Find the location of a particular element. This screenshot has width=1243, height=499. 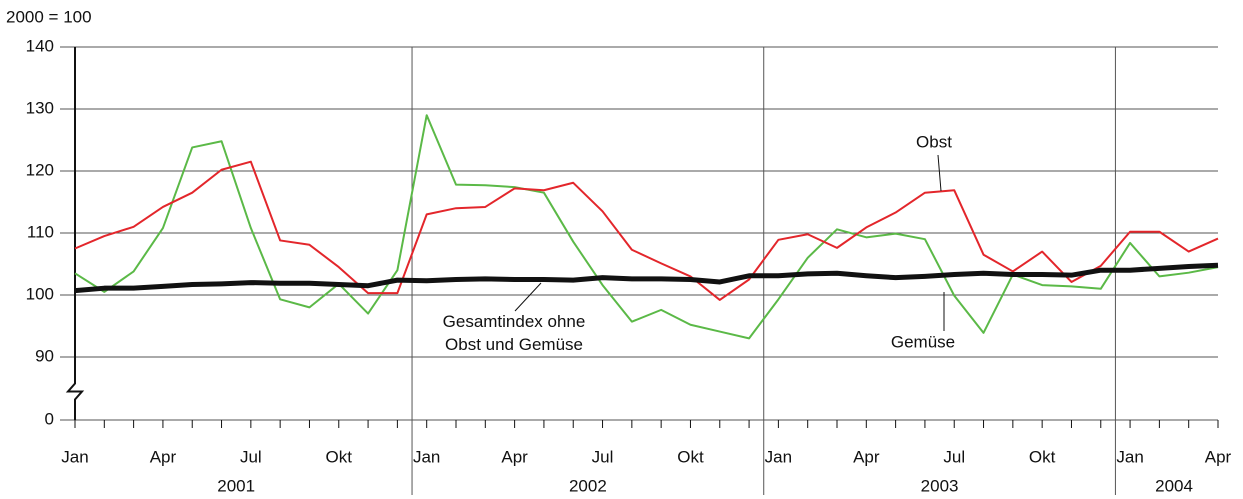

y-axis-label: 2000 = 100 is located at coordinates (49, 16).